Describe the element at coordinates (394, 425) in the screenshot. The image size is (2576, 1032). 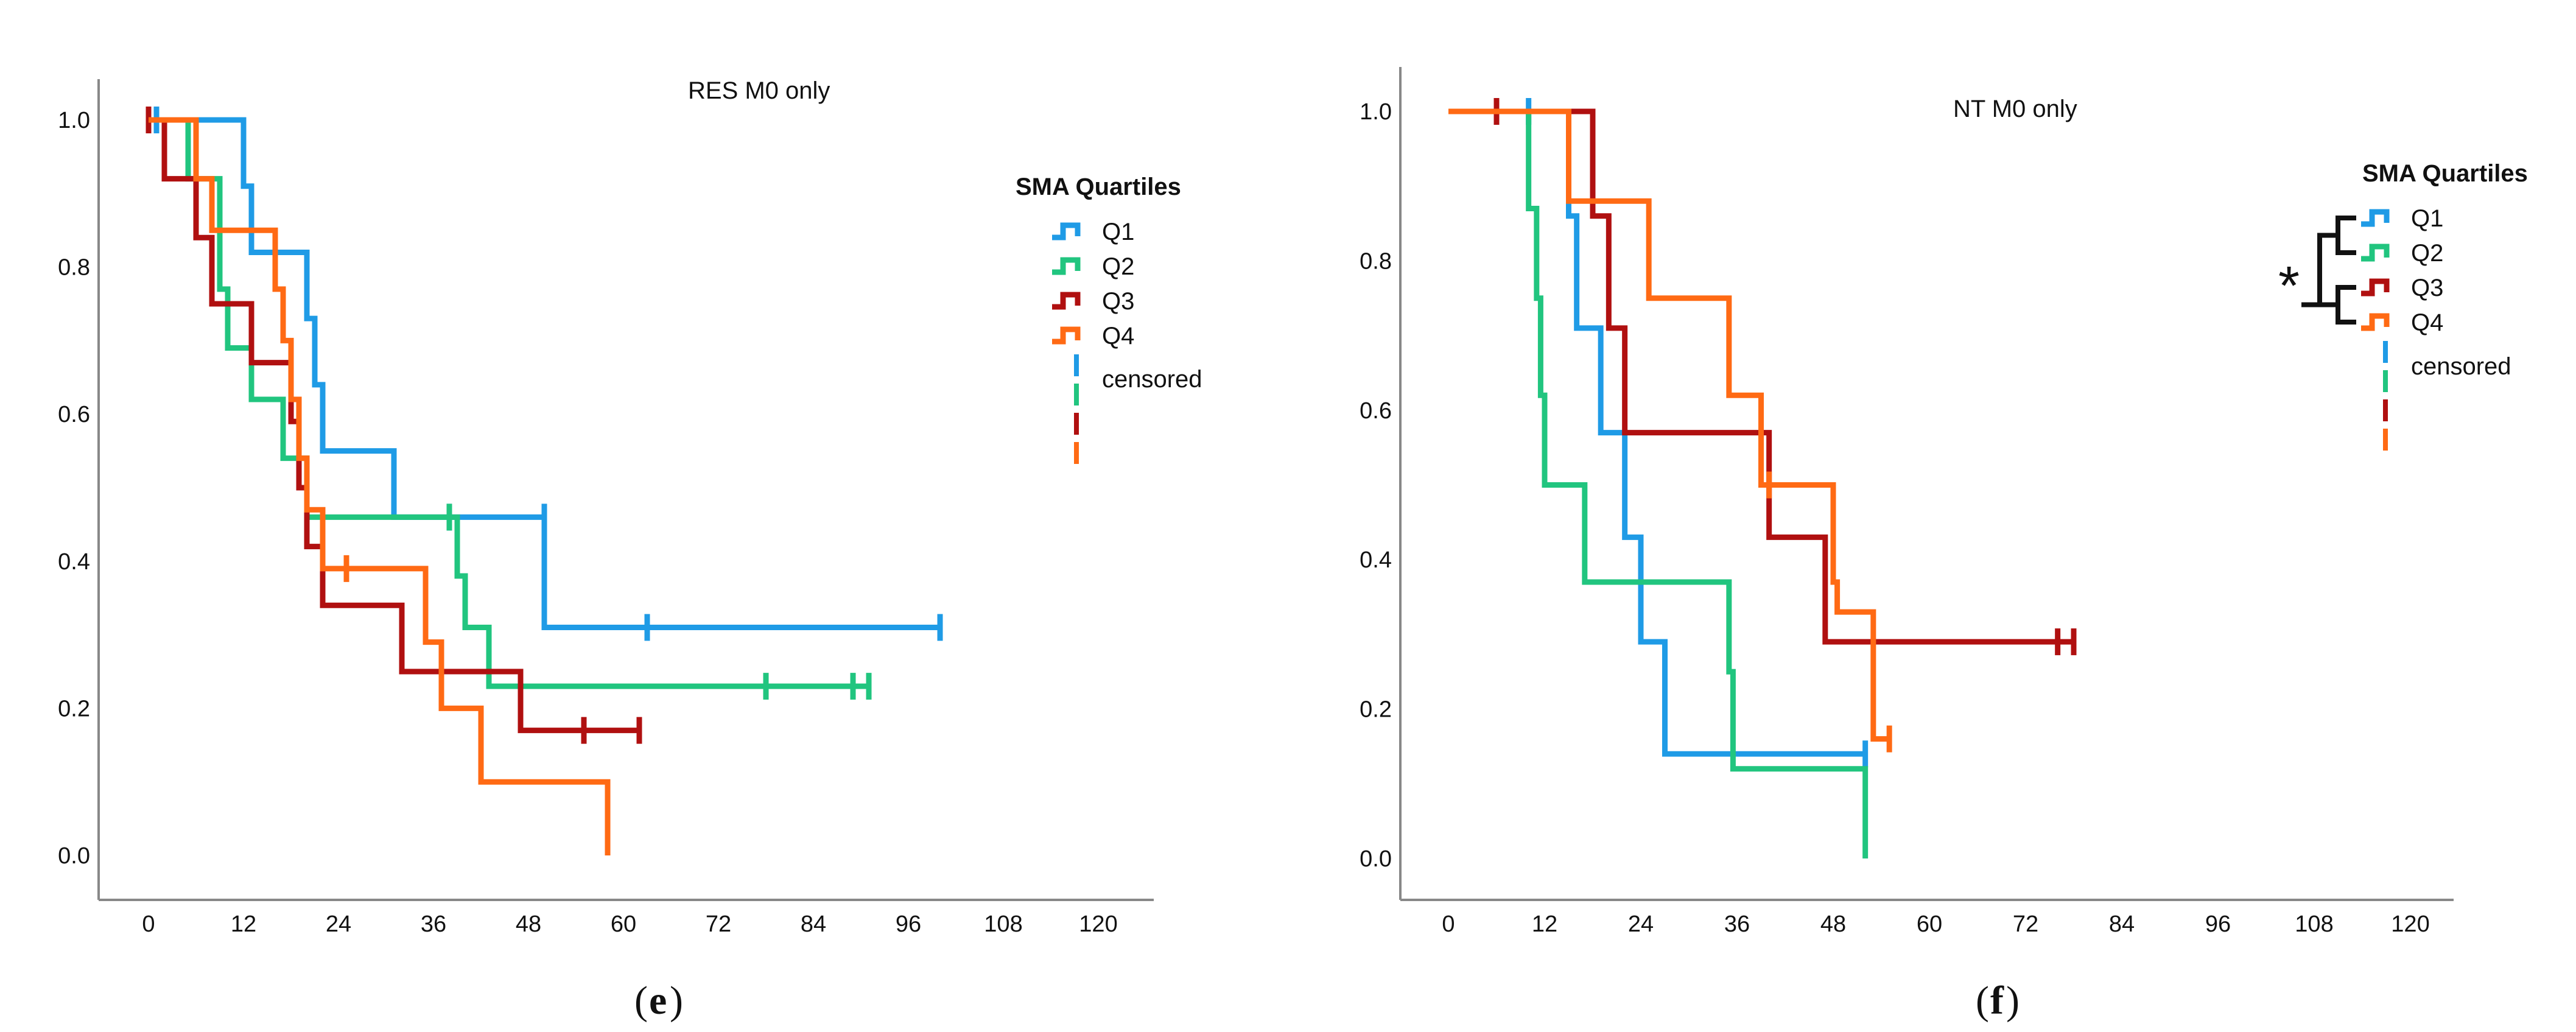
I see `series-line-q3` at that location.